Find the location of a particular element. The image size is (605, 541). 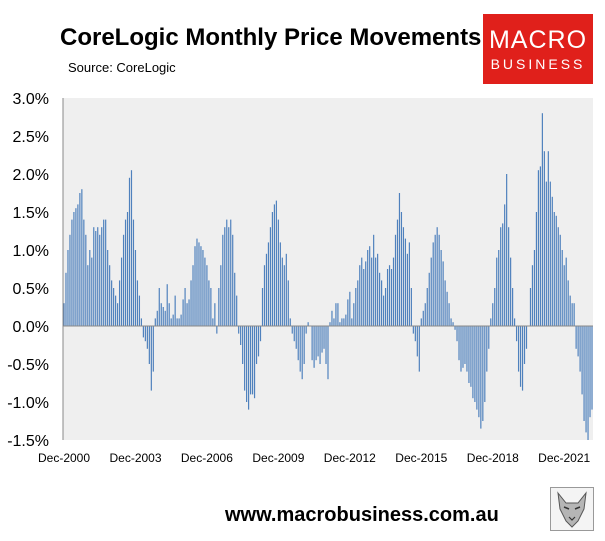

footer-url: www.macrobusiness.com.au is located at coordinates (362, 515).